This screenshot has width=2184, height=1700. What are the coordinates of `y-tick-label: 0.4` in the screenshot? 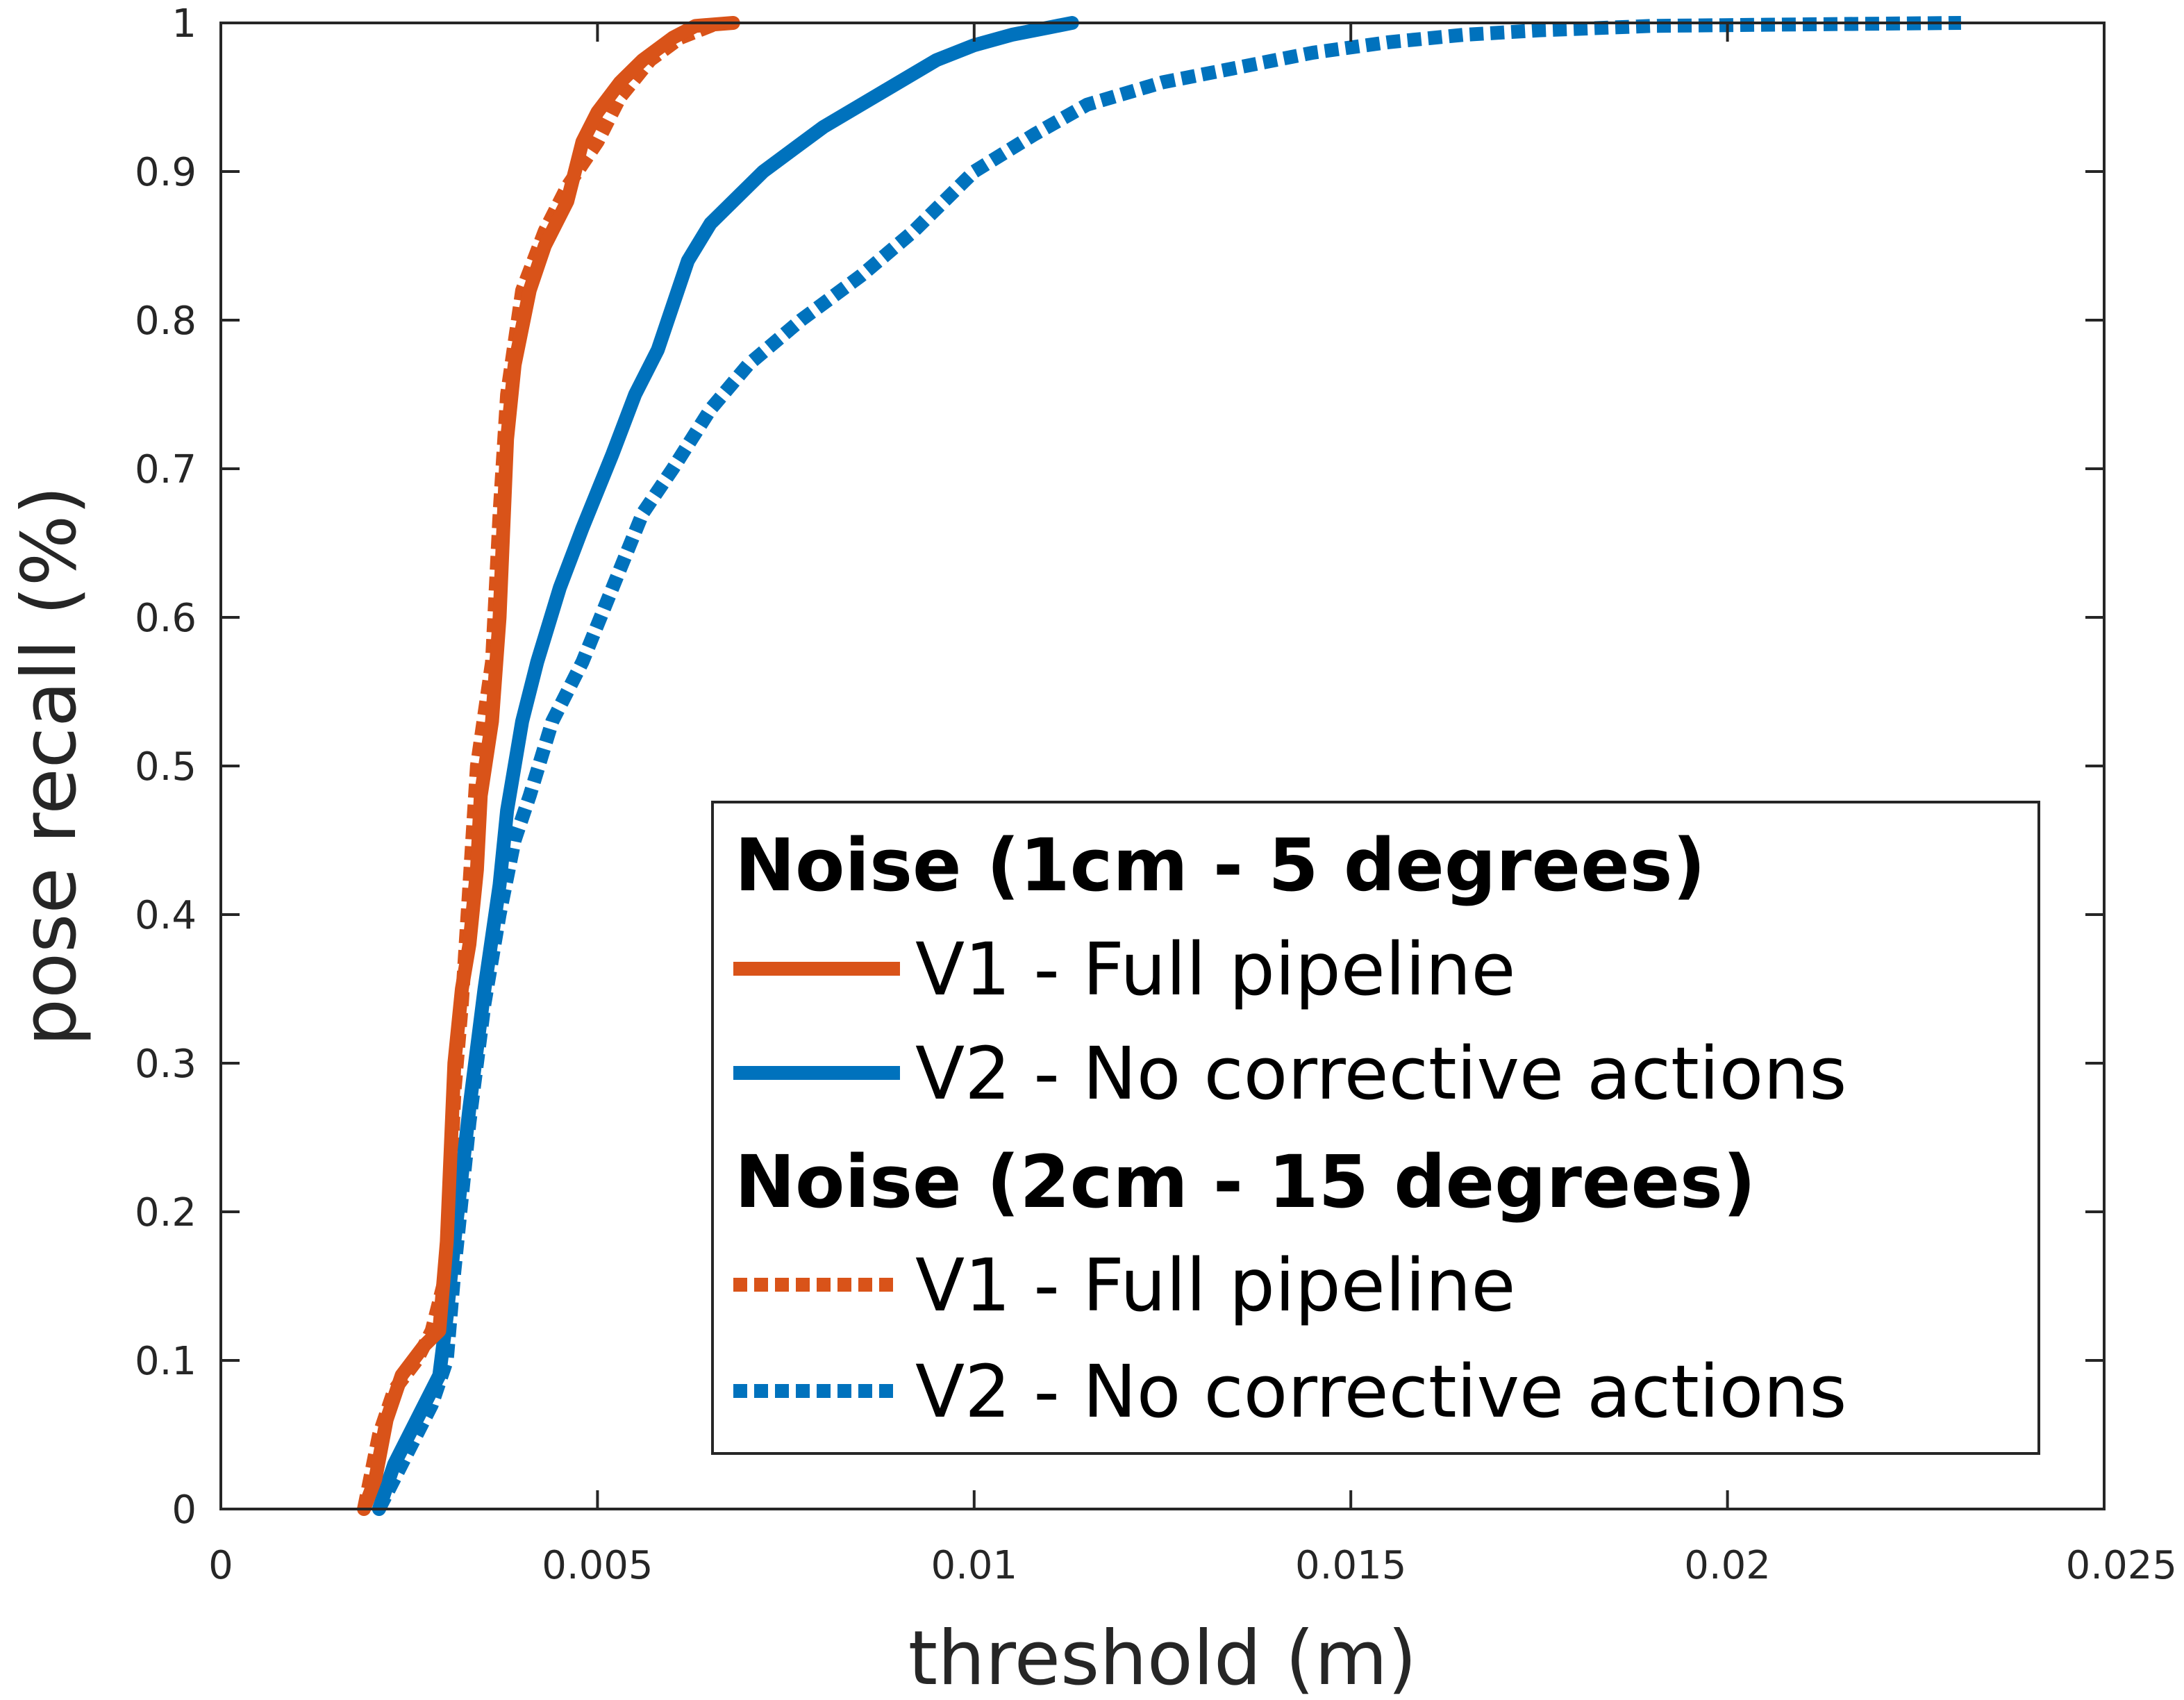 It's located at (166, 915).